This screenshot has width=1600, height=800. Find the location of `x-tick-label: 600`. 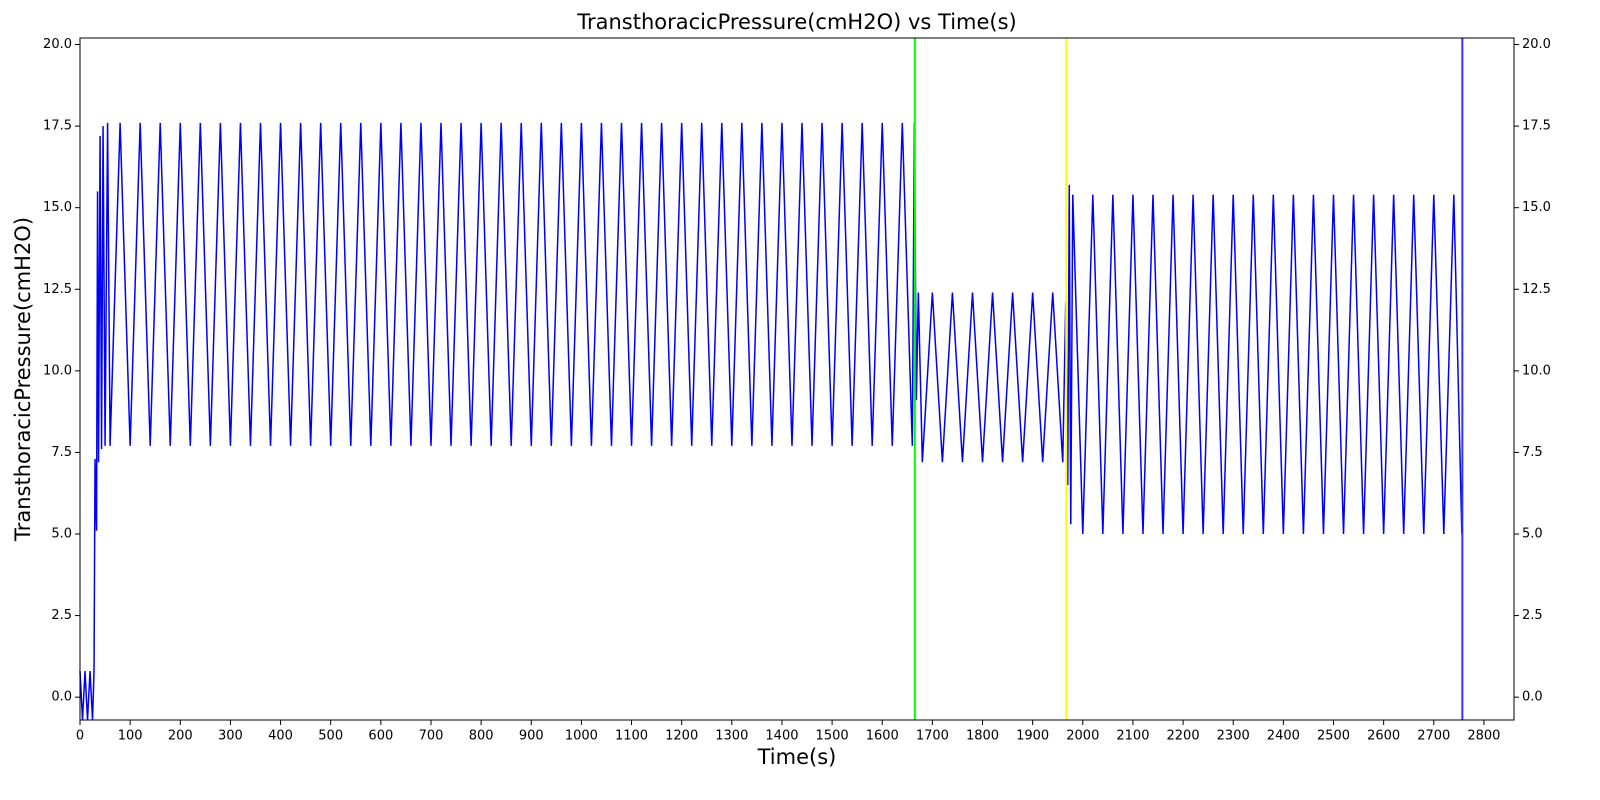

x-tick-label: 600 is located at coordinates (380, 736).